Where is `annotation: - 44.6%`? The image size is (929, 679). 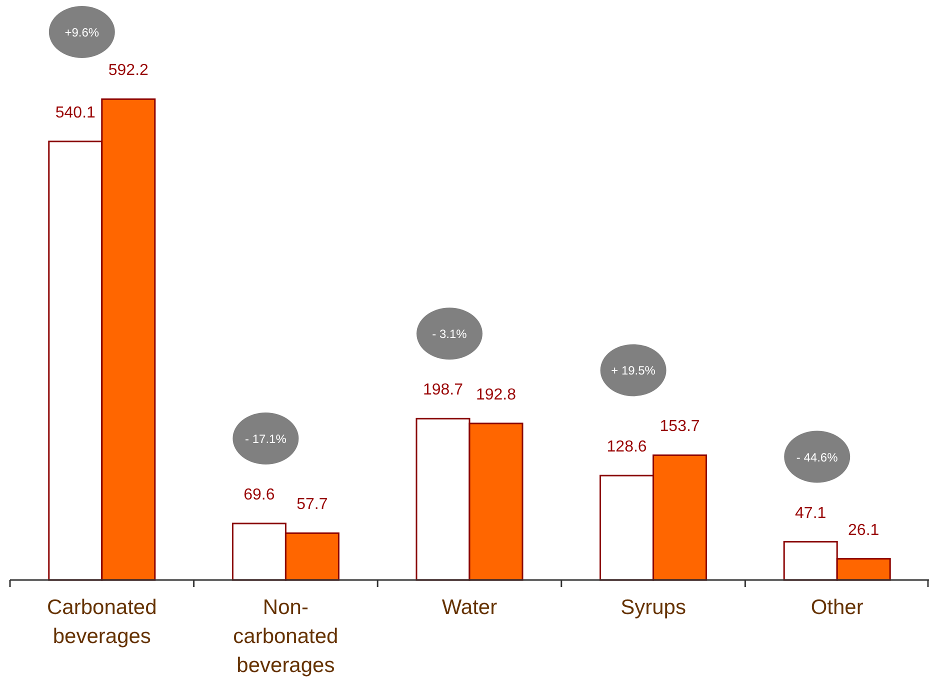
annotation: - 44.6% is located at coordinates (817, 457).